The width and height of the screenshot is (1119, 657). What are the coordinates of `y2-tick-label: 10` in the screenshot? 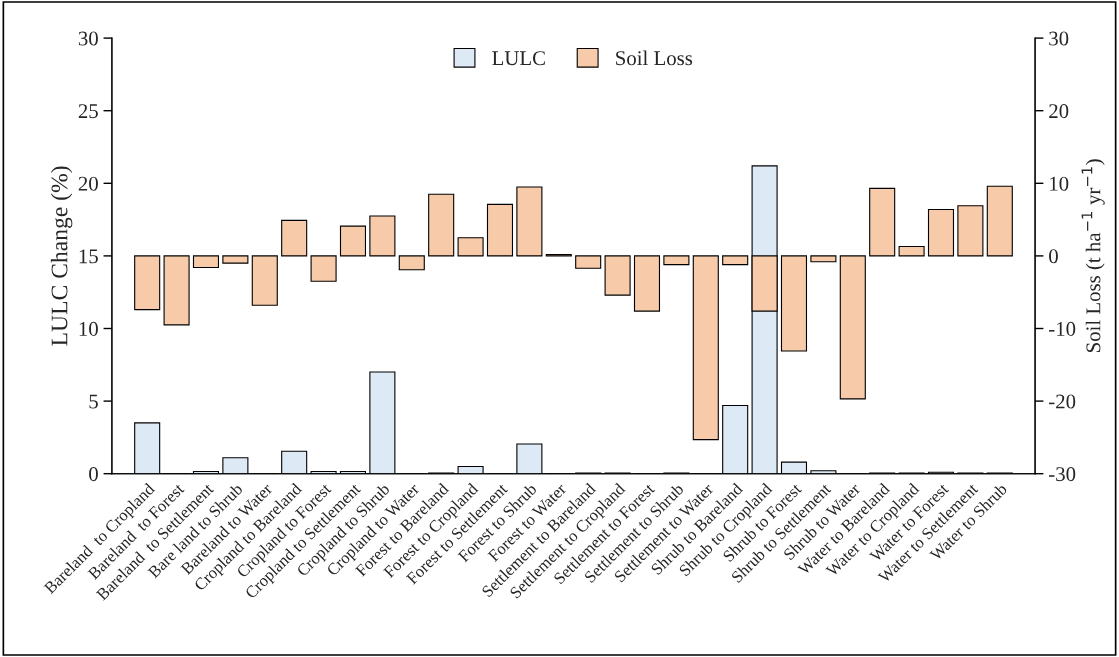 It's located at (1059, 183).